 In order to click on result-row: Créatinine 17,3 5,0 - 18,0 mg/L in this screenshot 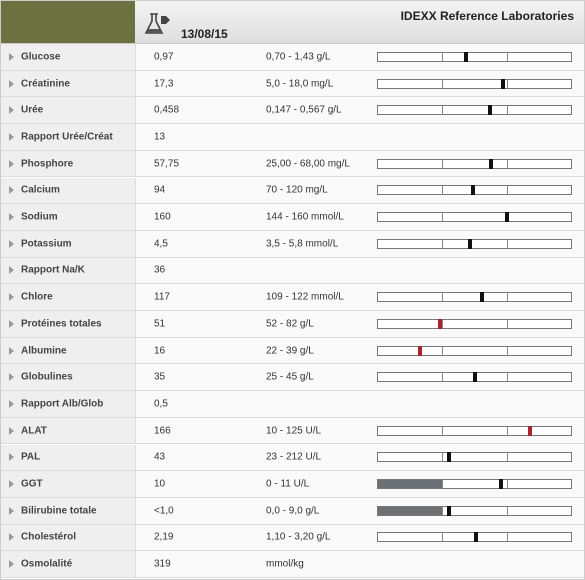, I will do `click(292, 84)`.